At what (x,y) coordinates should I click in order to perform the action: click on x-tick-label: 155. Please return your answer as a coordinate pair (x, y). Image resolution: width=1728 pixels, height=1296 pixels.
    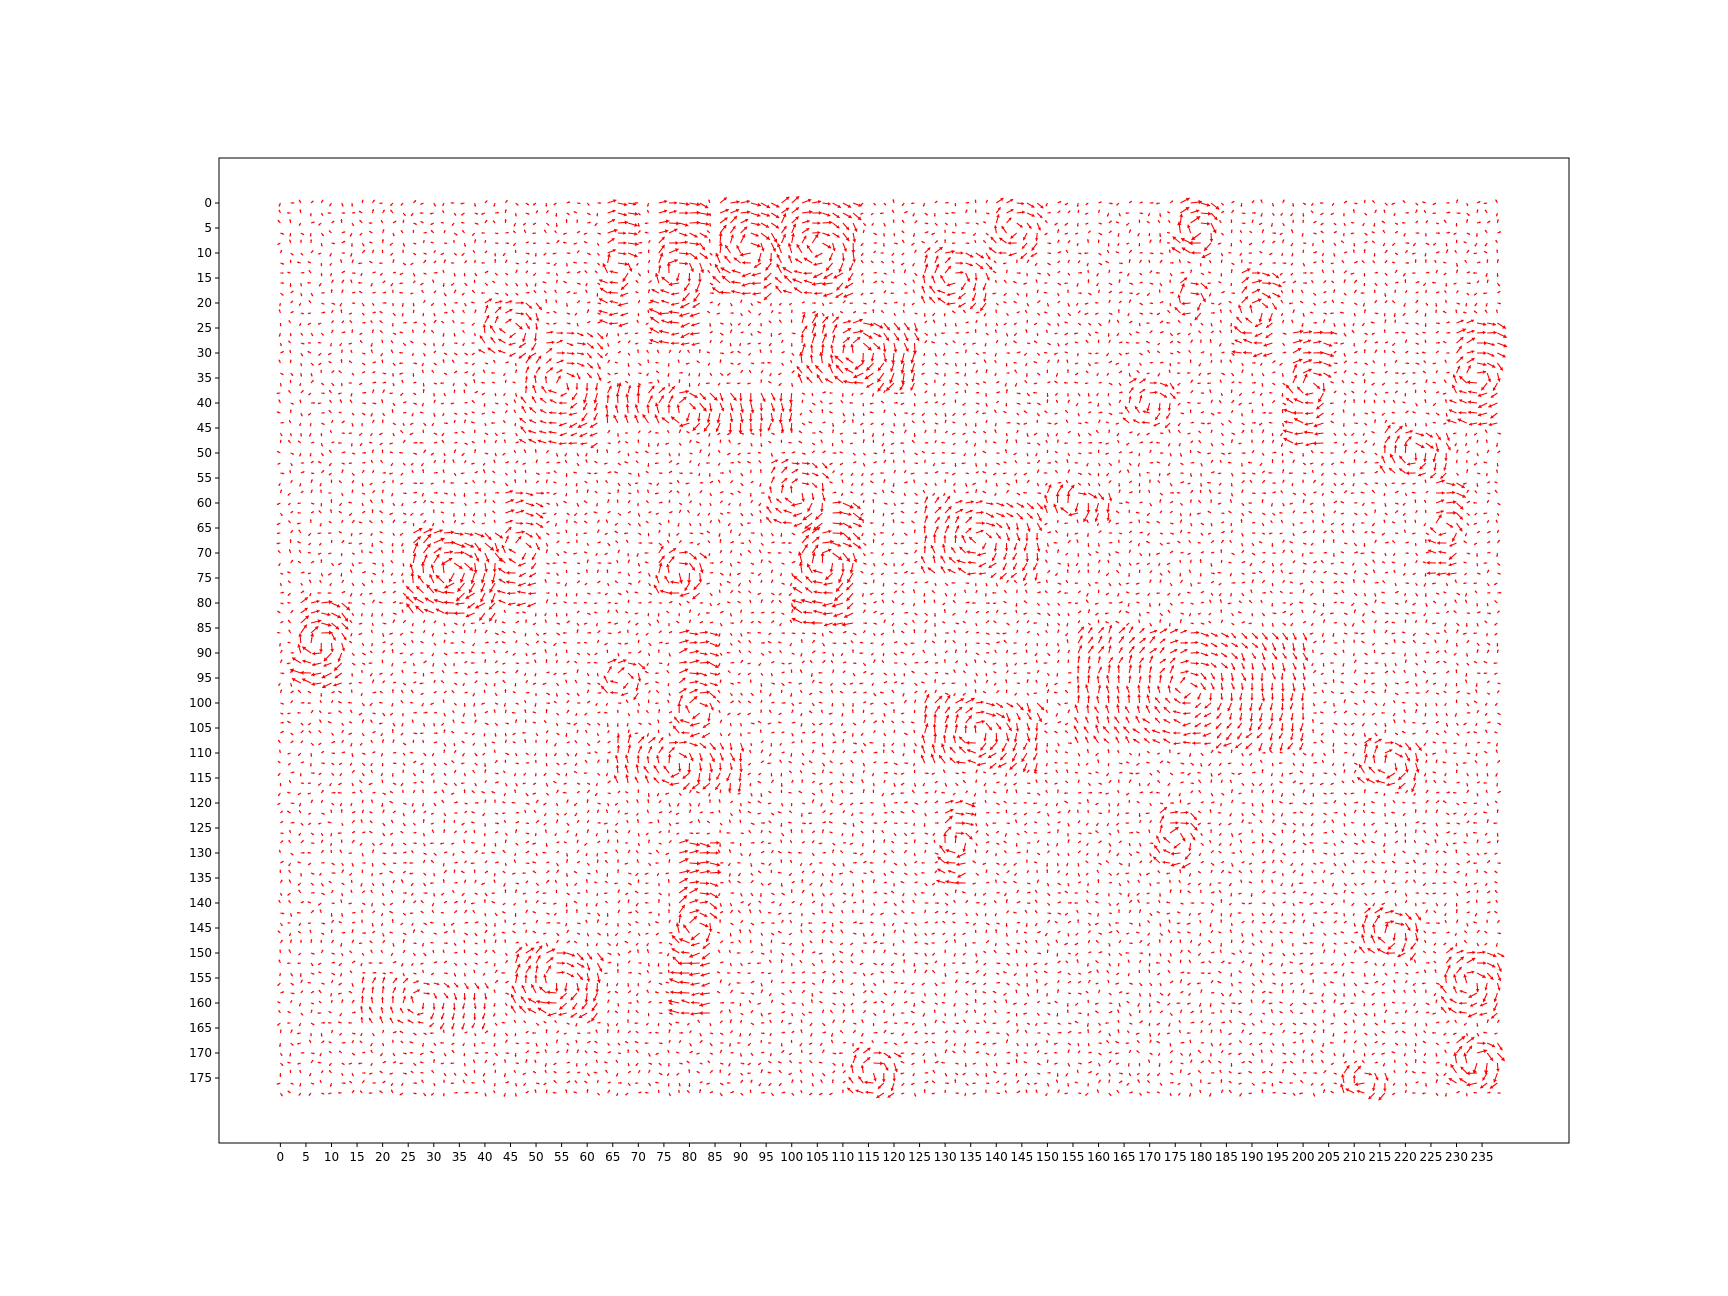
    Looking at the image, I should click on (1073, 1157).